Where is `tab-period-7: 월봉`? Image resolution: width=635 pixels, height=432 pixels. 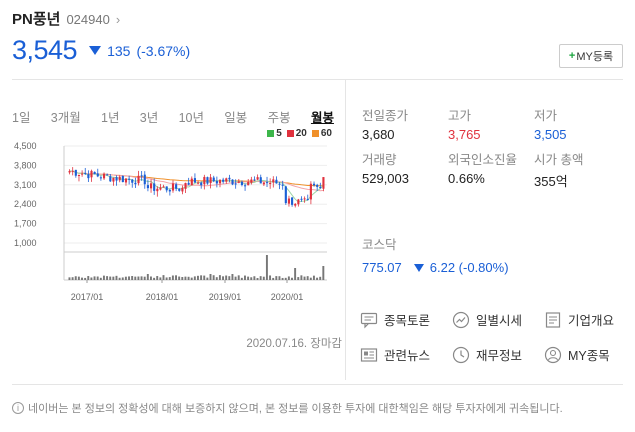
tab-period-7: 월봉 is located at coordinates (322, 118).